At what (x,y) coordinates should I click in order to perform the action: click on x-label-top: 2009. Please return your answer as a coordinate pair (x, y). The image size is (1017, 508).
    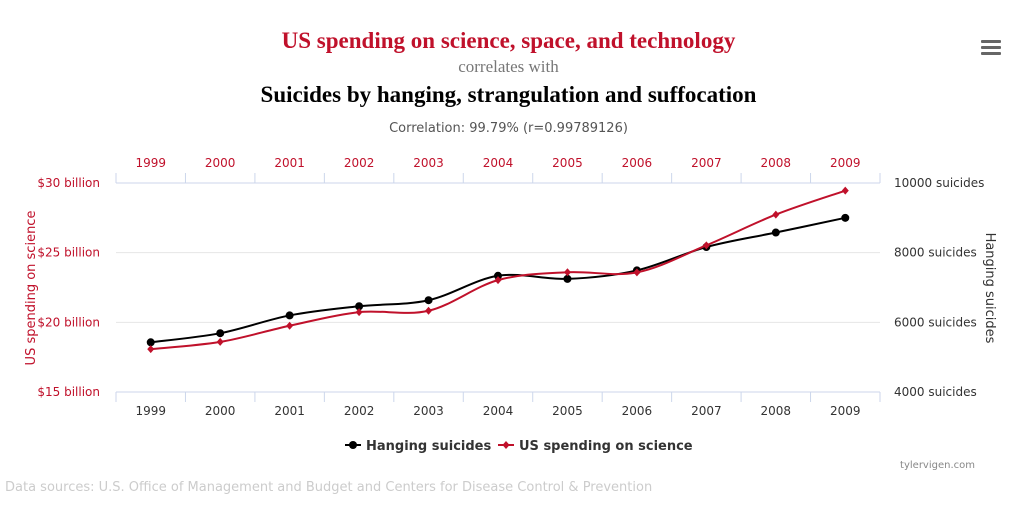
    Looking at the image, I should click on (845, 163).